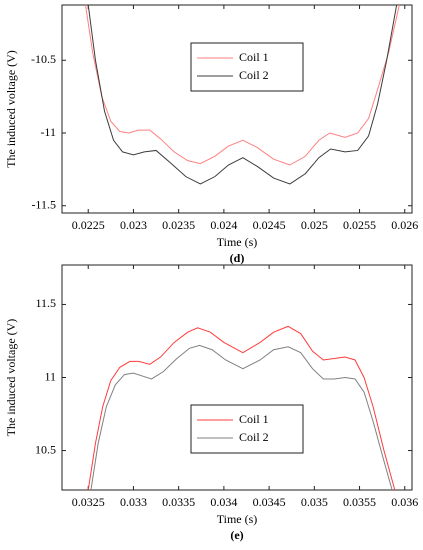 Image resolution: width=423 pixels, height=550 pixels. What do you see at coordinates (133, 502) in the screenshot?
I see `x-tick-label: 0.033` at bounding box center [133, 502].